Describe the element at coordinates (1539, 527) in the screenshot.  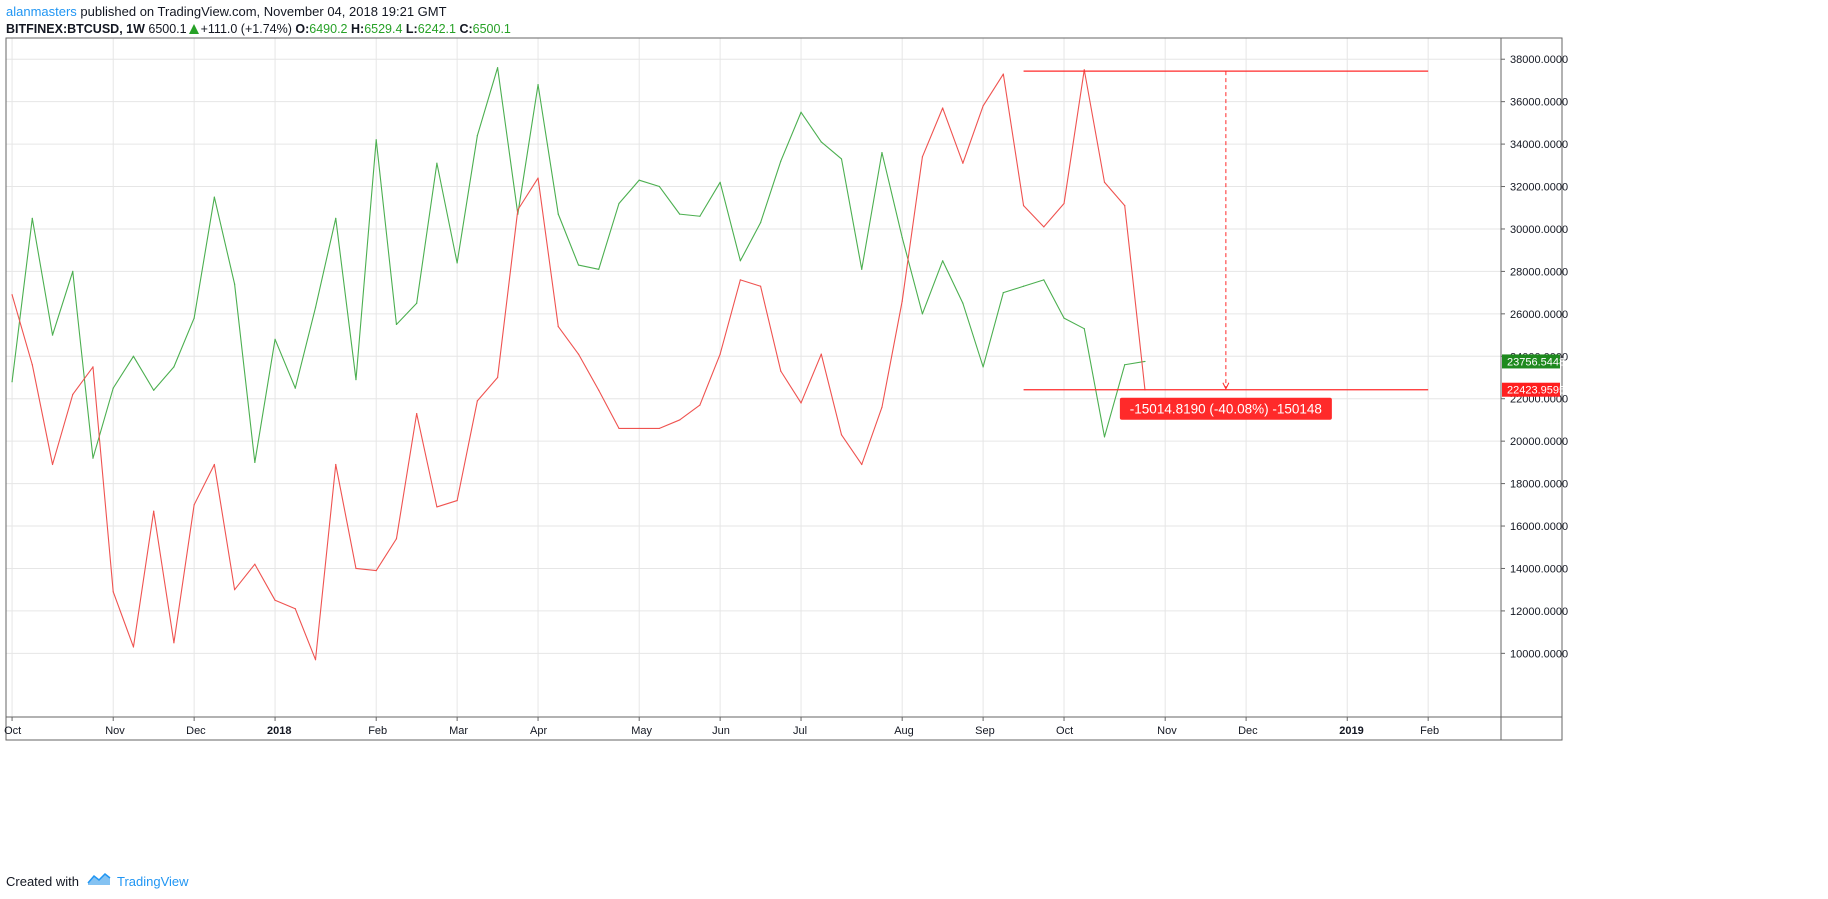
I see `y-tick-label: 16000.0000` at that location.